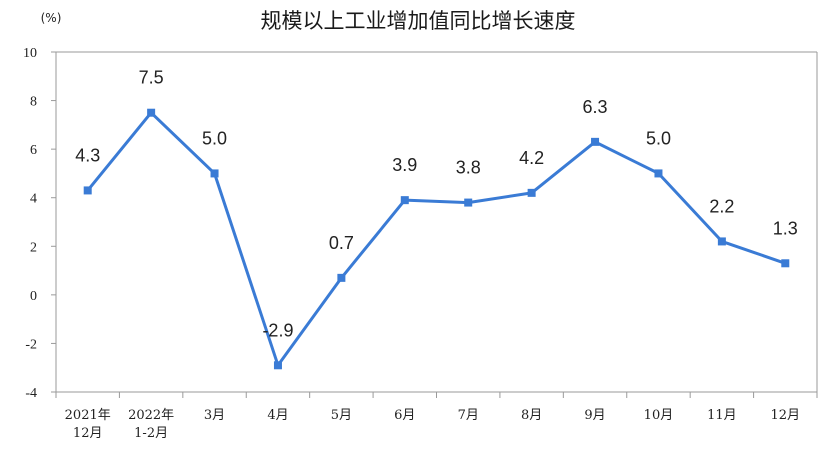 The image size is (832, 458). What do you see at coordinates (659, 415) in the screenshot?
I see `x-tick-label: 10月` at bounding box center [659, 415].